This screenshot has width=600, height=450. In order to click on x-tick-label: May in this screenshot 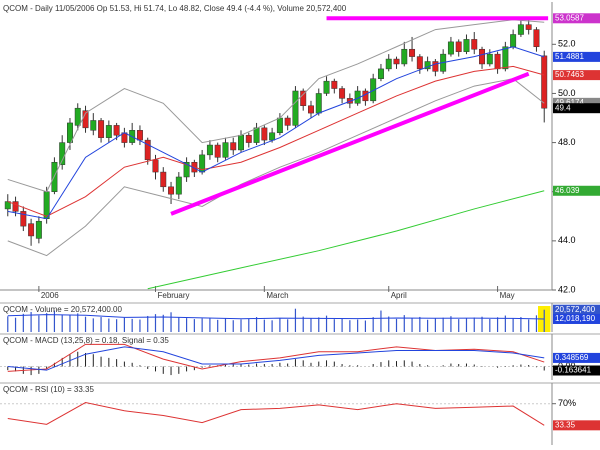, I will do `click(507, 295)`.